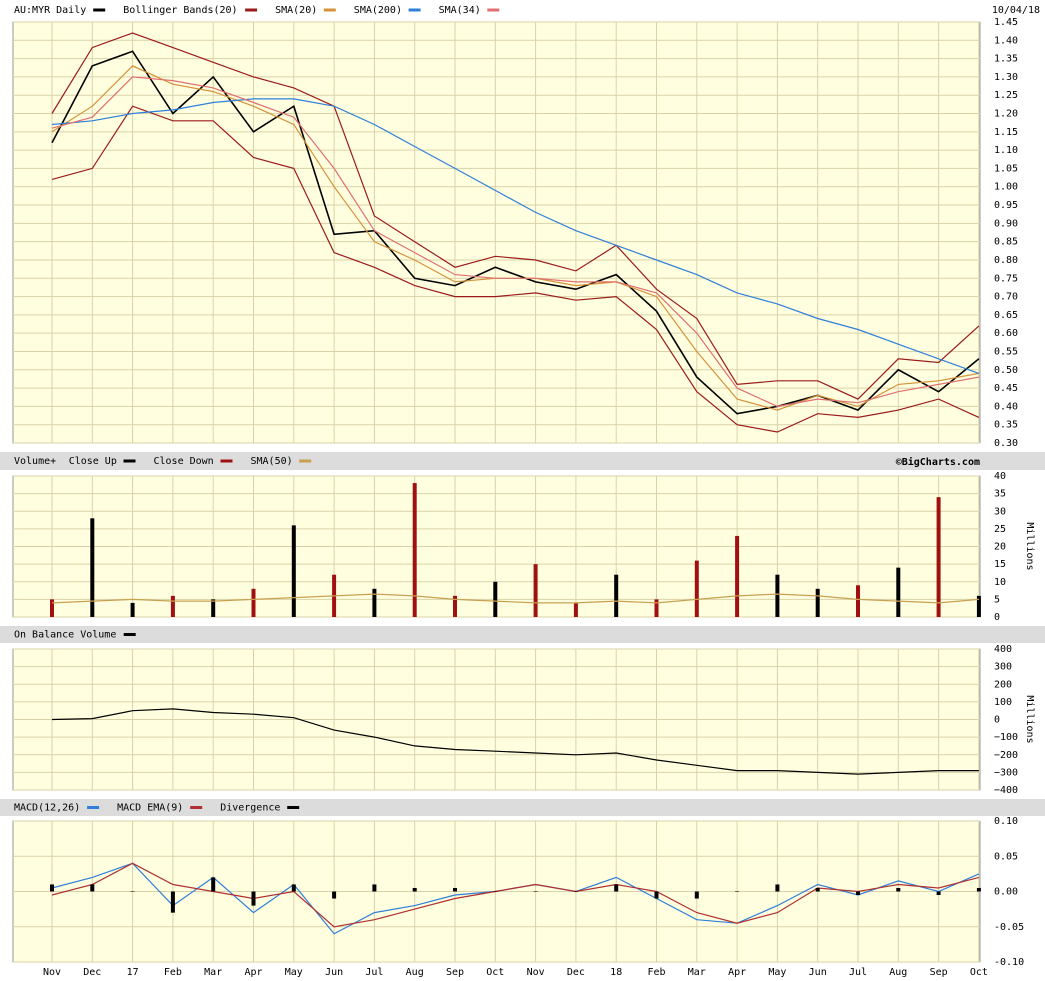 The width and height of the screenshot is (1045, 981). Describe the element at coordinates (184, 461) in the screenshot. I see `legend-label: Close Down` at that location.